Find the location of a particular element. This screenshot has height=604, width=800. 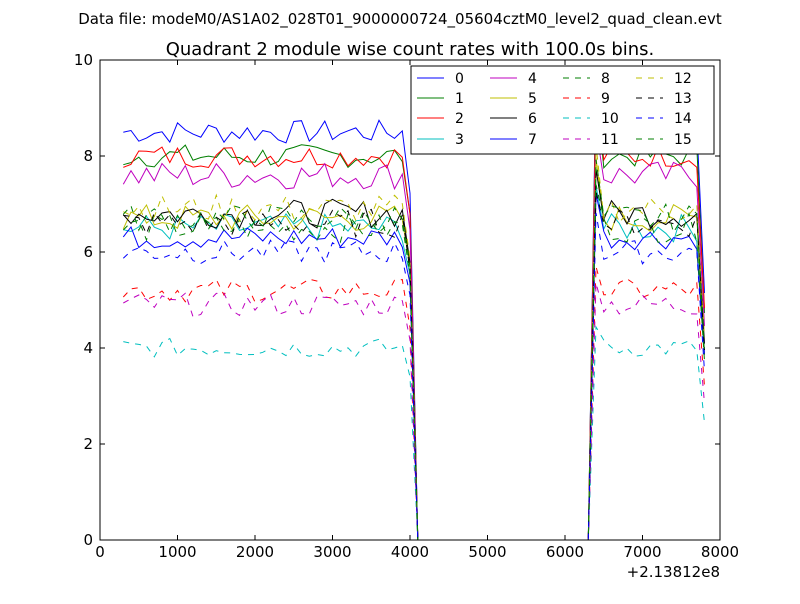

x-offset-label: +2.13812e8 is located at coordinates (673, 572).